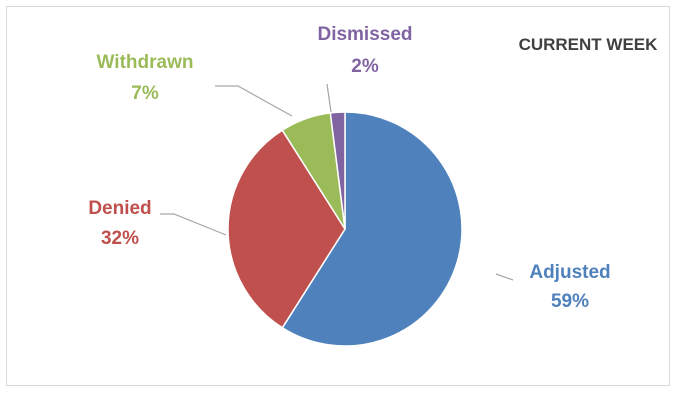 This screenshot has width=677, height=393. Describe the element at coordinates (364, 34) in the screenshot. I see `data-label-name-dismissed: Dismissed` at that location.